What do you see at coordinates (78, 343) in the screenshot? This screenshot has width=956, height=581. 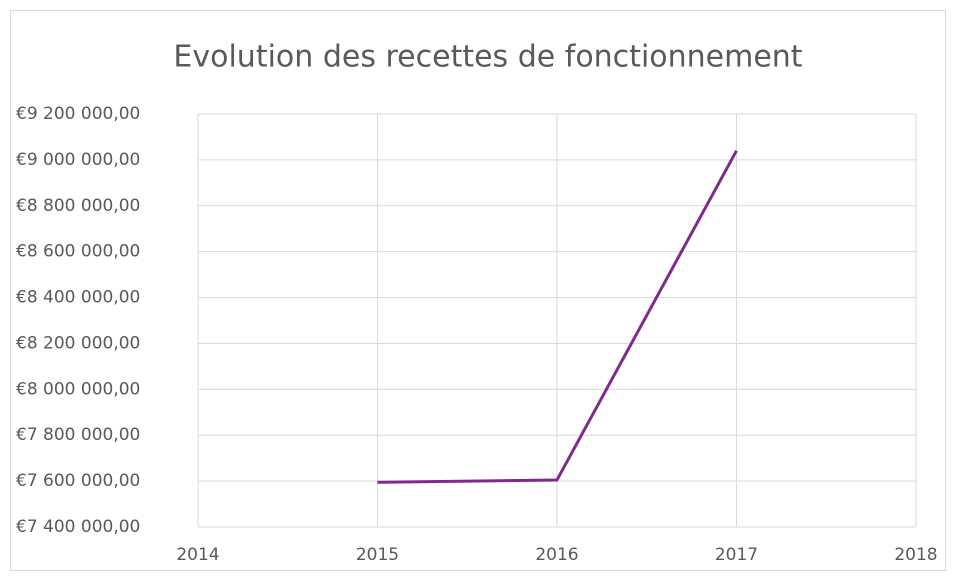 I see `y-tick-label: €8 200 000,00` at bounding box center [78, 343].